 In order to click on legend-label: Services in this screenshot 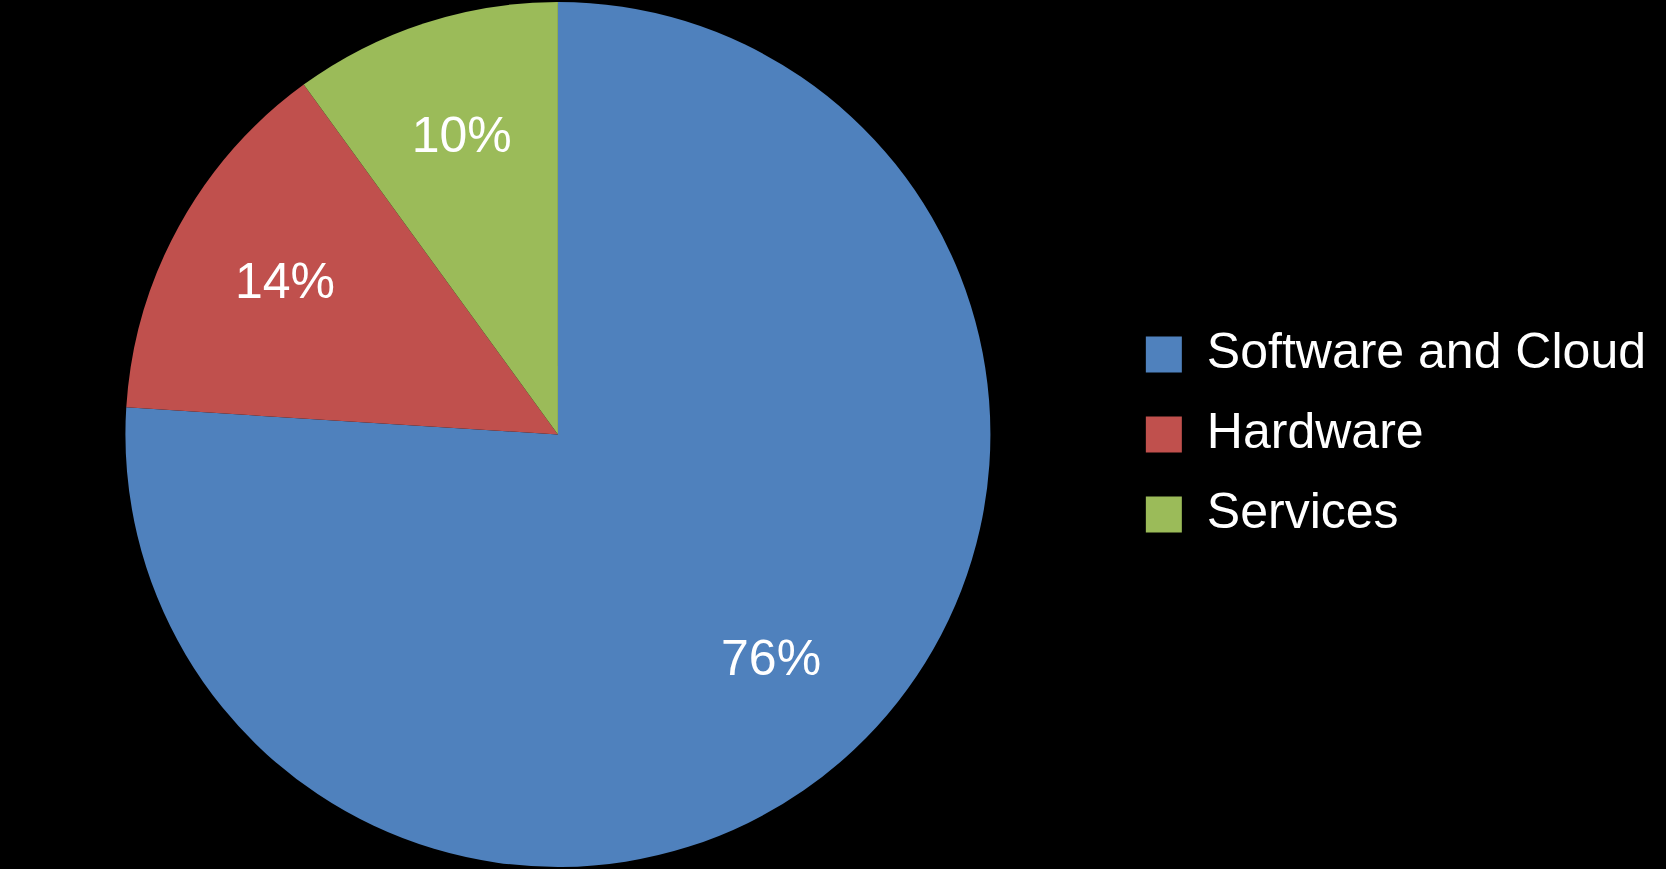, I will do `click(1302, 511)`.